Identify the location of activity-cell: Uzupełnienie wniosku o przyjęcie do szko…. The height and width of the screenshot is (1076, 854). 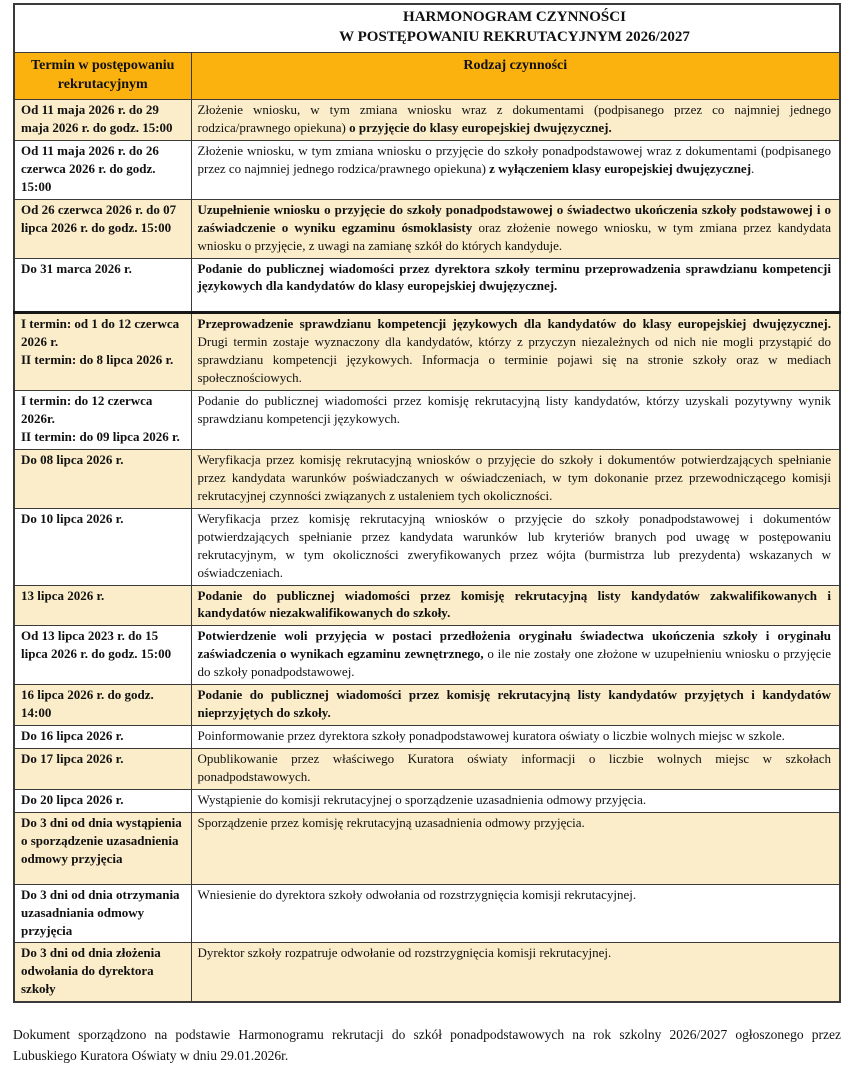
(515, 228).